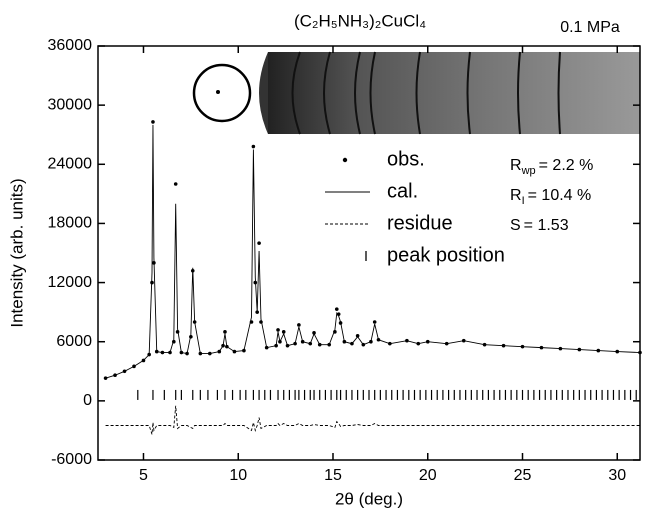  I want to click on x-tick-label: 15, so click(333, 475).